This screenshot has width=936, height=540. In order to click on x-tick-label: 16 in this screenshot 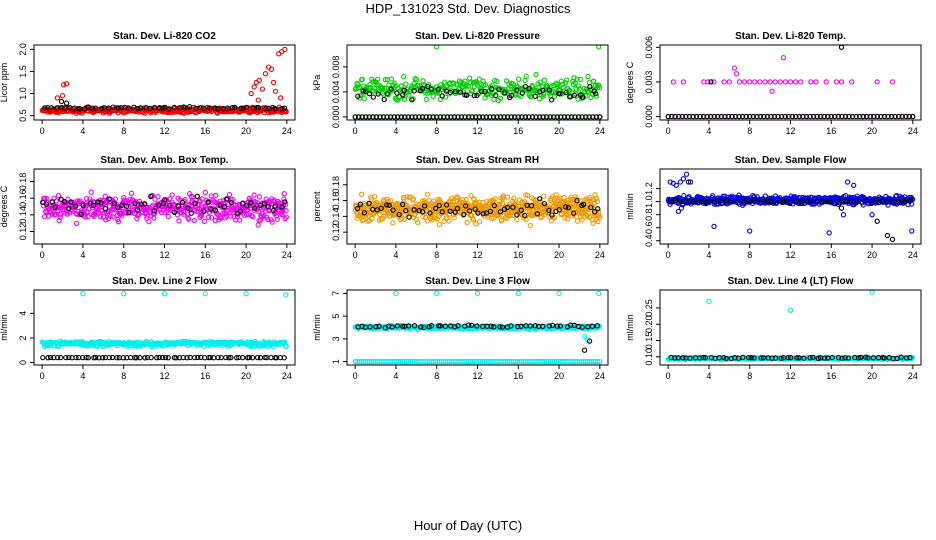, I will do `click(518, 255)`.